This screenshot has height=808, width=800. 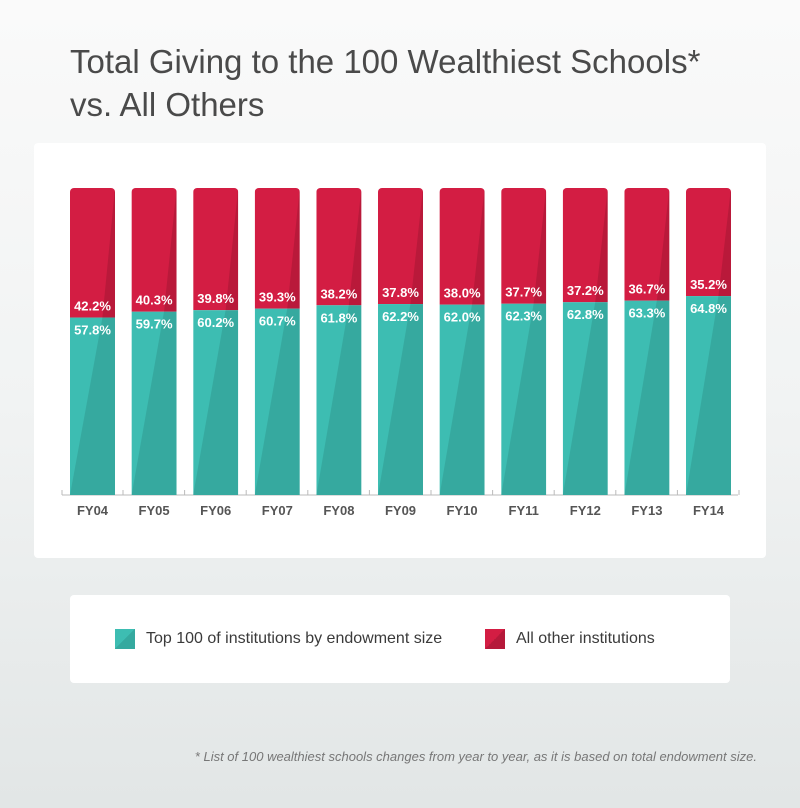 I want to click on data-label-top100: 64.8%, so click(x=708, y=308).